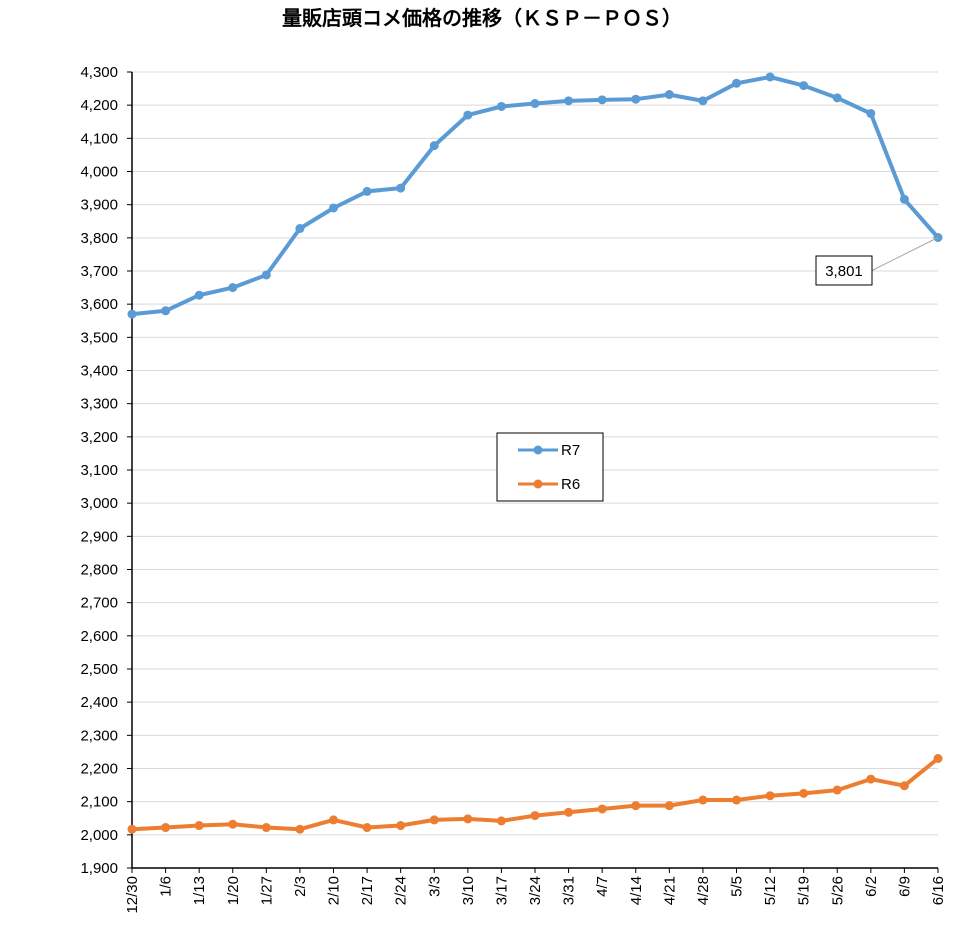 Image resolution: width=964 pixels, height=948 pixels. What do you see at coordinates (837, 890) in the screenshot?
I see `x-tick-label: 5/26` at bounding box center [837, 890].